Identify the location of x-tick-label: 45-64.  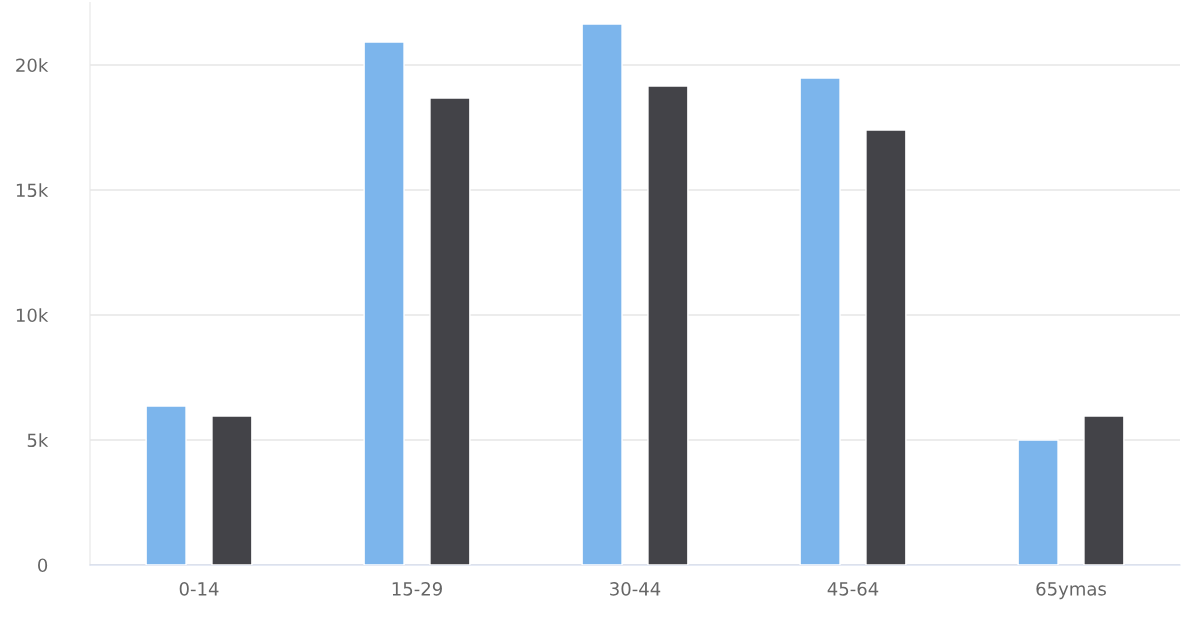
(853, 588).